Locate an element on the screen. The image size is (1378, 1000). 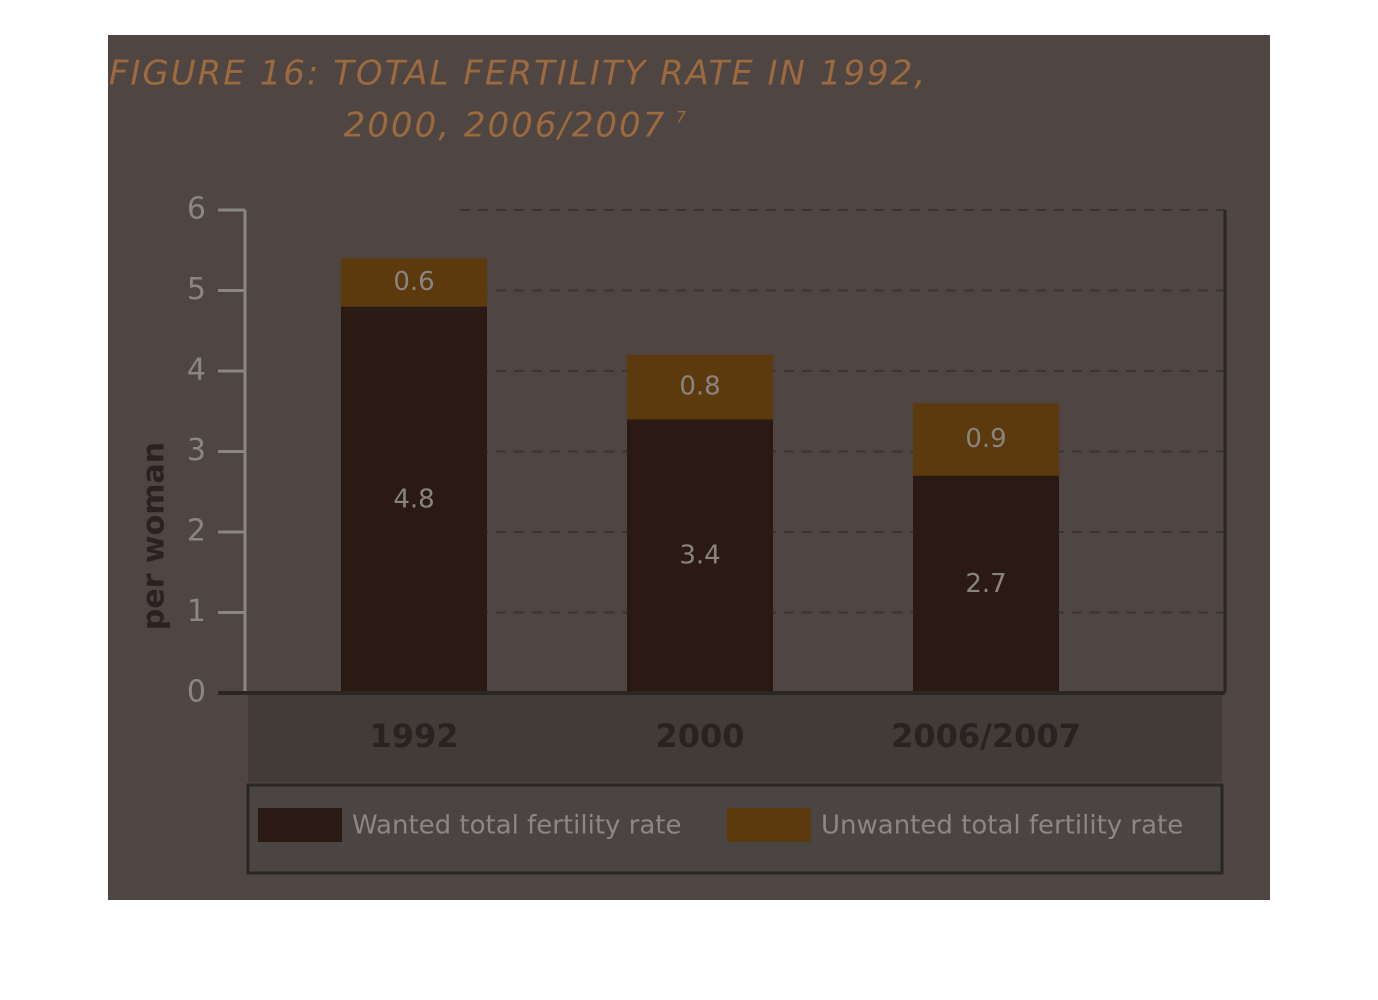
category-band is located at coordinates (735, 737).